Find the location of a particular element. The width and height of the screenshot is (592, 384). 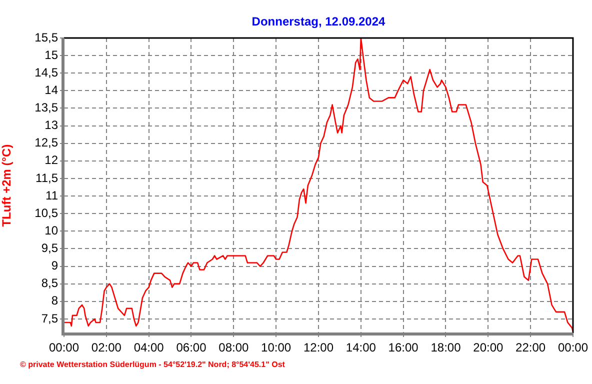

x-tick-label: 18:00 is located at coordinates (446, 347).